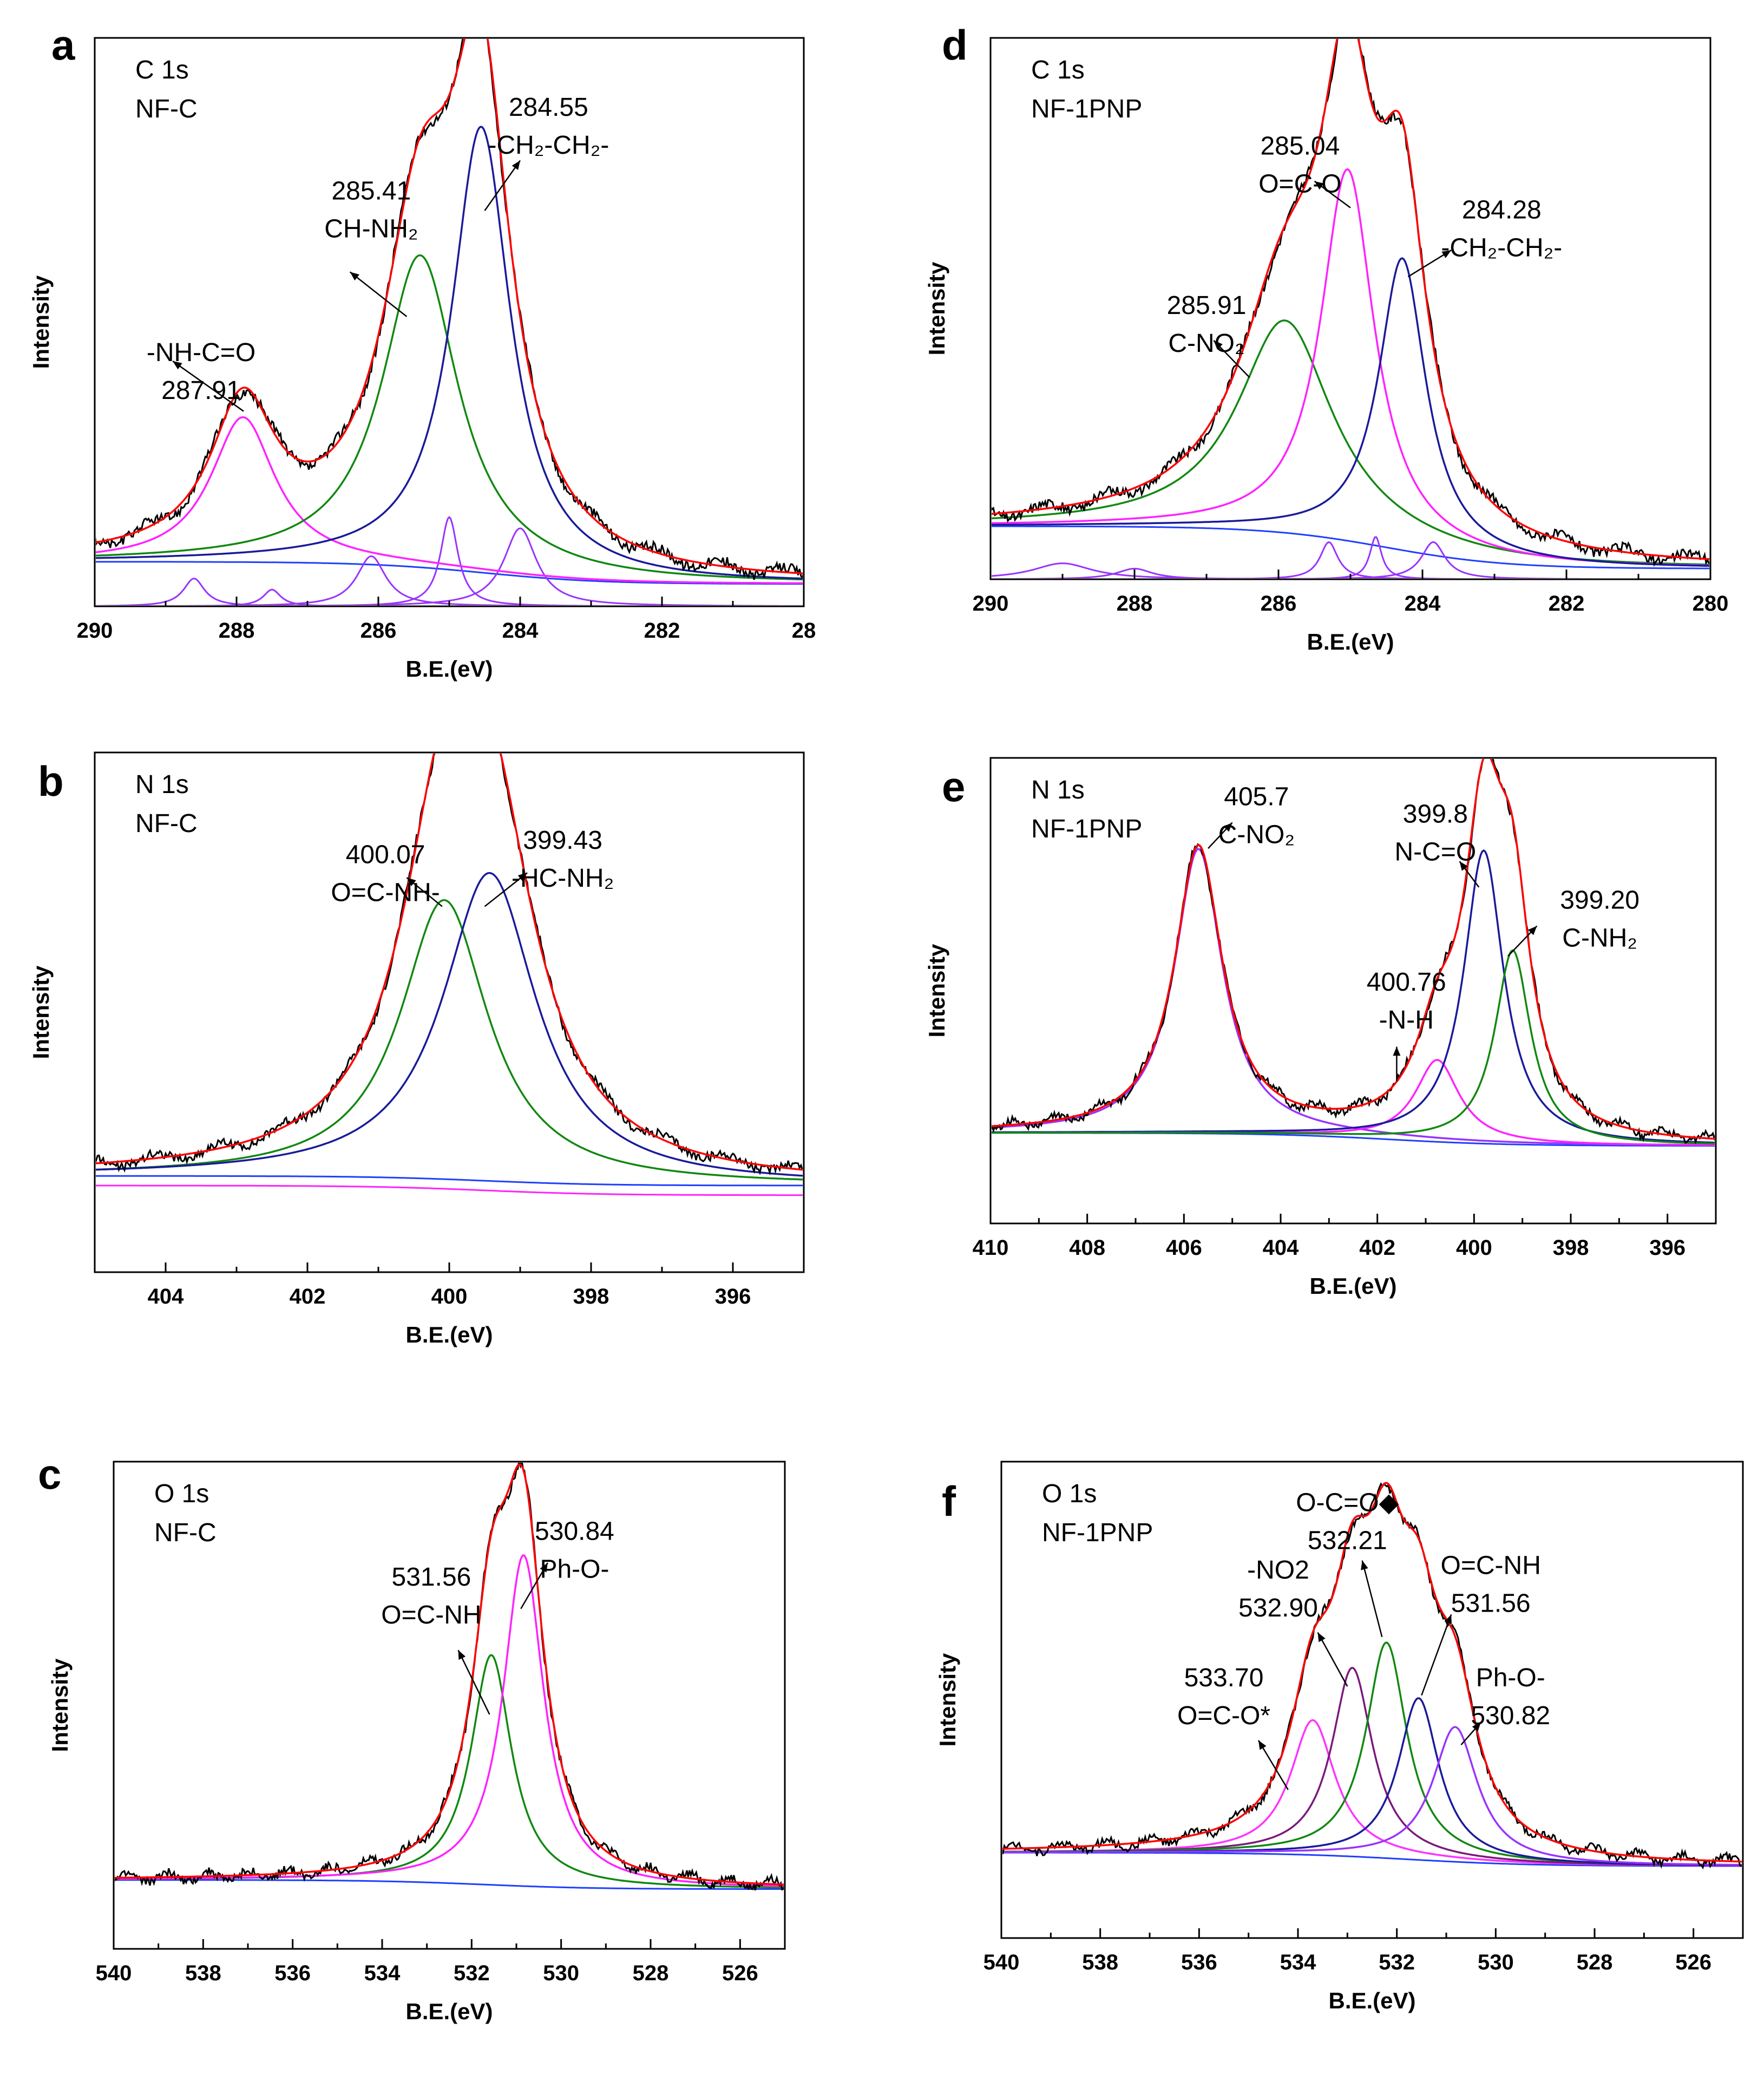 The width and height of the screenshot is (1764, 2075). Describe the element at coordinates (1278, 1570) in the screenshot. I see `annotation-line: -NO2` at that location.